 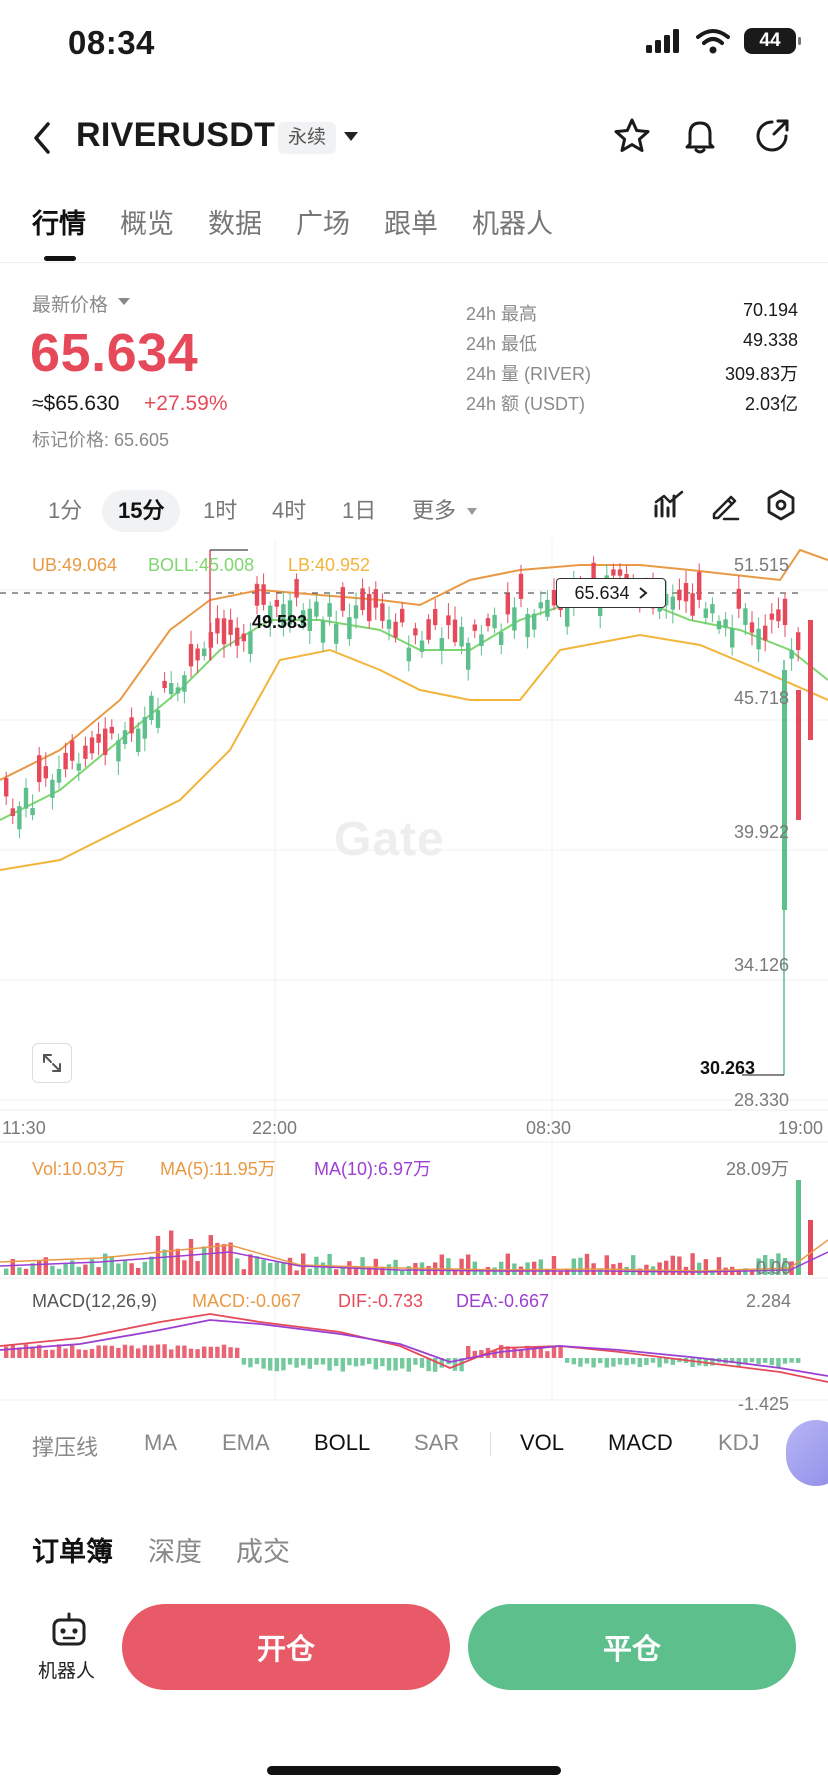 I want to click on tab-copy-trade: 跟单, so click(x=411, y=224).